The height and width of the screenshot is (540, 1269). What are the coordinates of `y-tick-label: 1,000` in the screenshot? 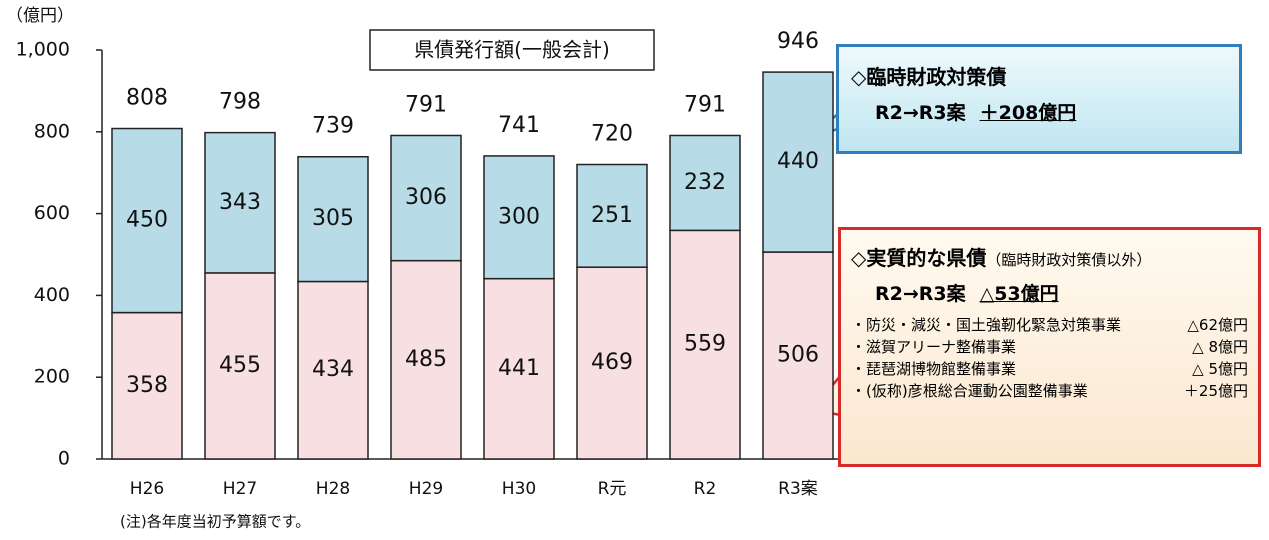 It's located at (43, 50).